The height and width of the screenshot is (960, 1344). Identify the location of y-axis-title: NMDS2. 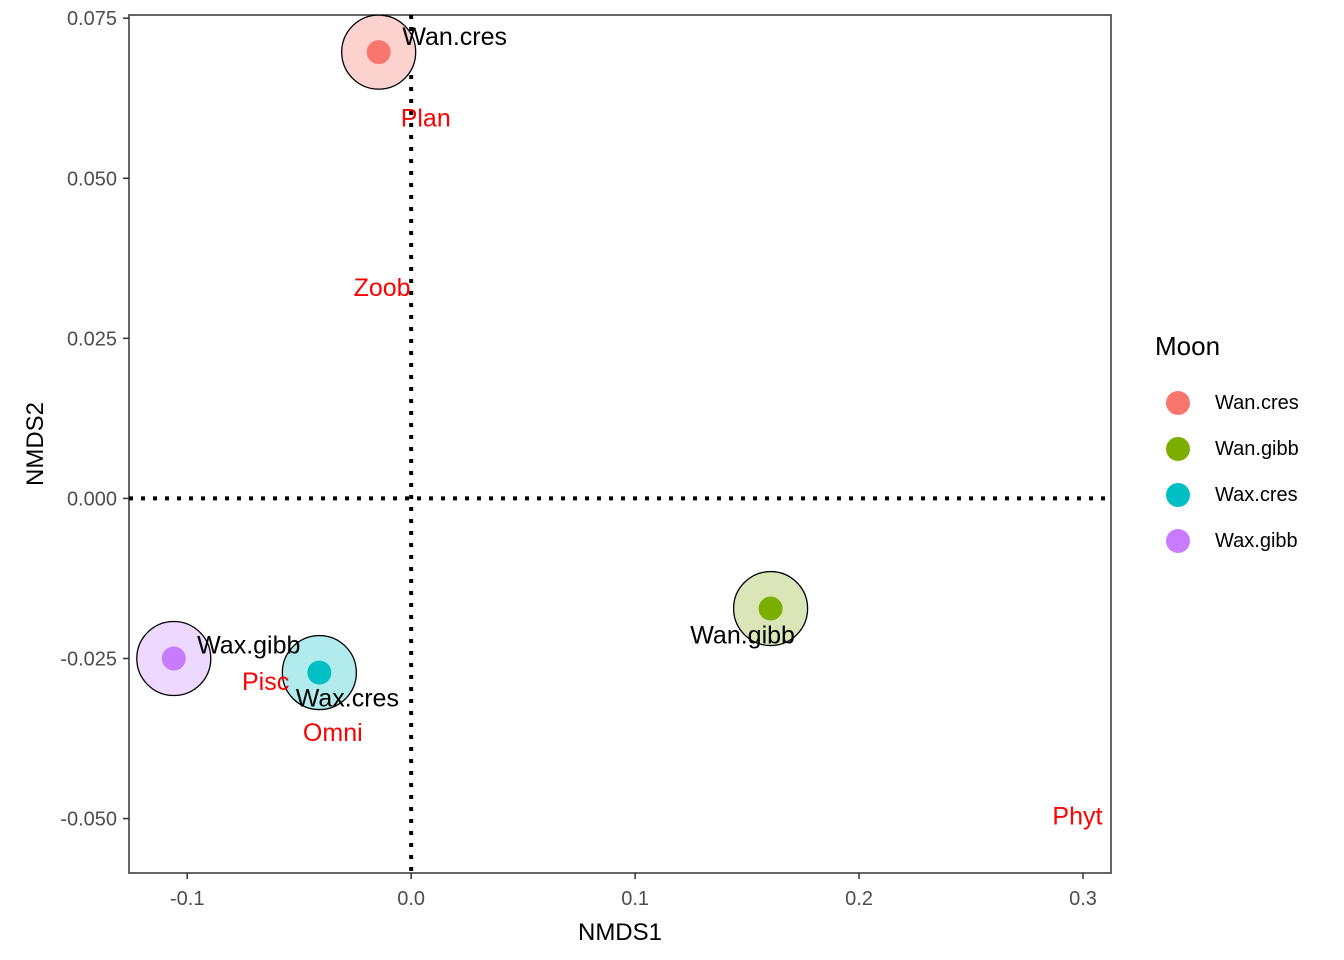
(35, 444).